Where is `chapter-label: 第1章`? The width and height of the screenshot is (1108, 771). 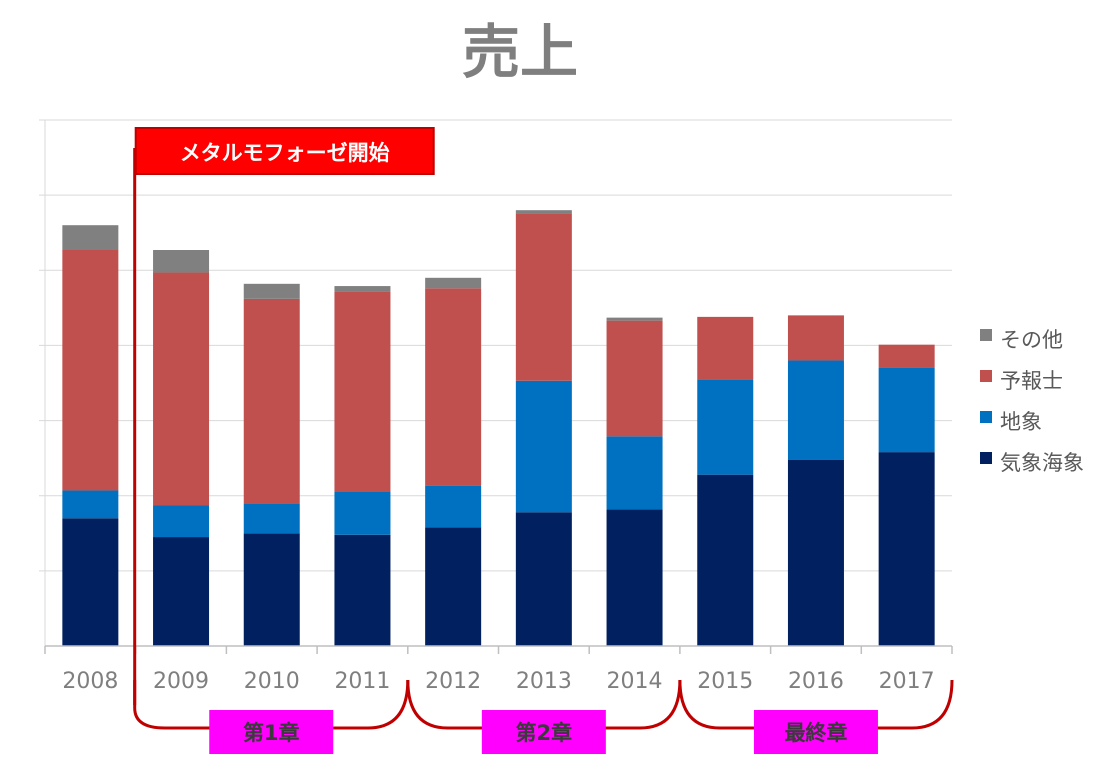
chapter-label: 第1章 is located at coordinates (271, 733).